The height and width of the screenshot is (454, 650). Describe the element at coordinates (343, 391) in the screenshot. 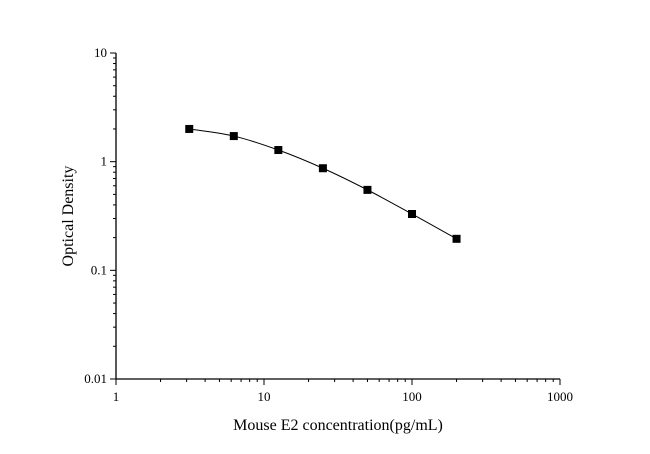

I see `x-ticks: 1 10 100 1000` at that location.